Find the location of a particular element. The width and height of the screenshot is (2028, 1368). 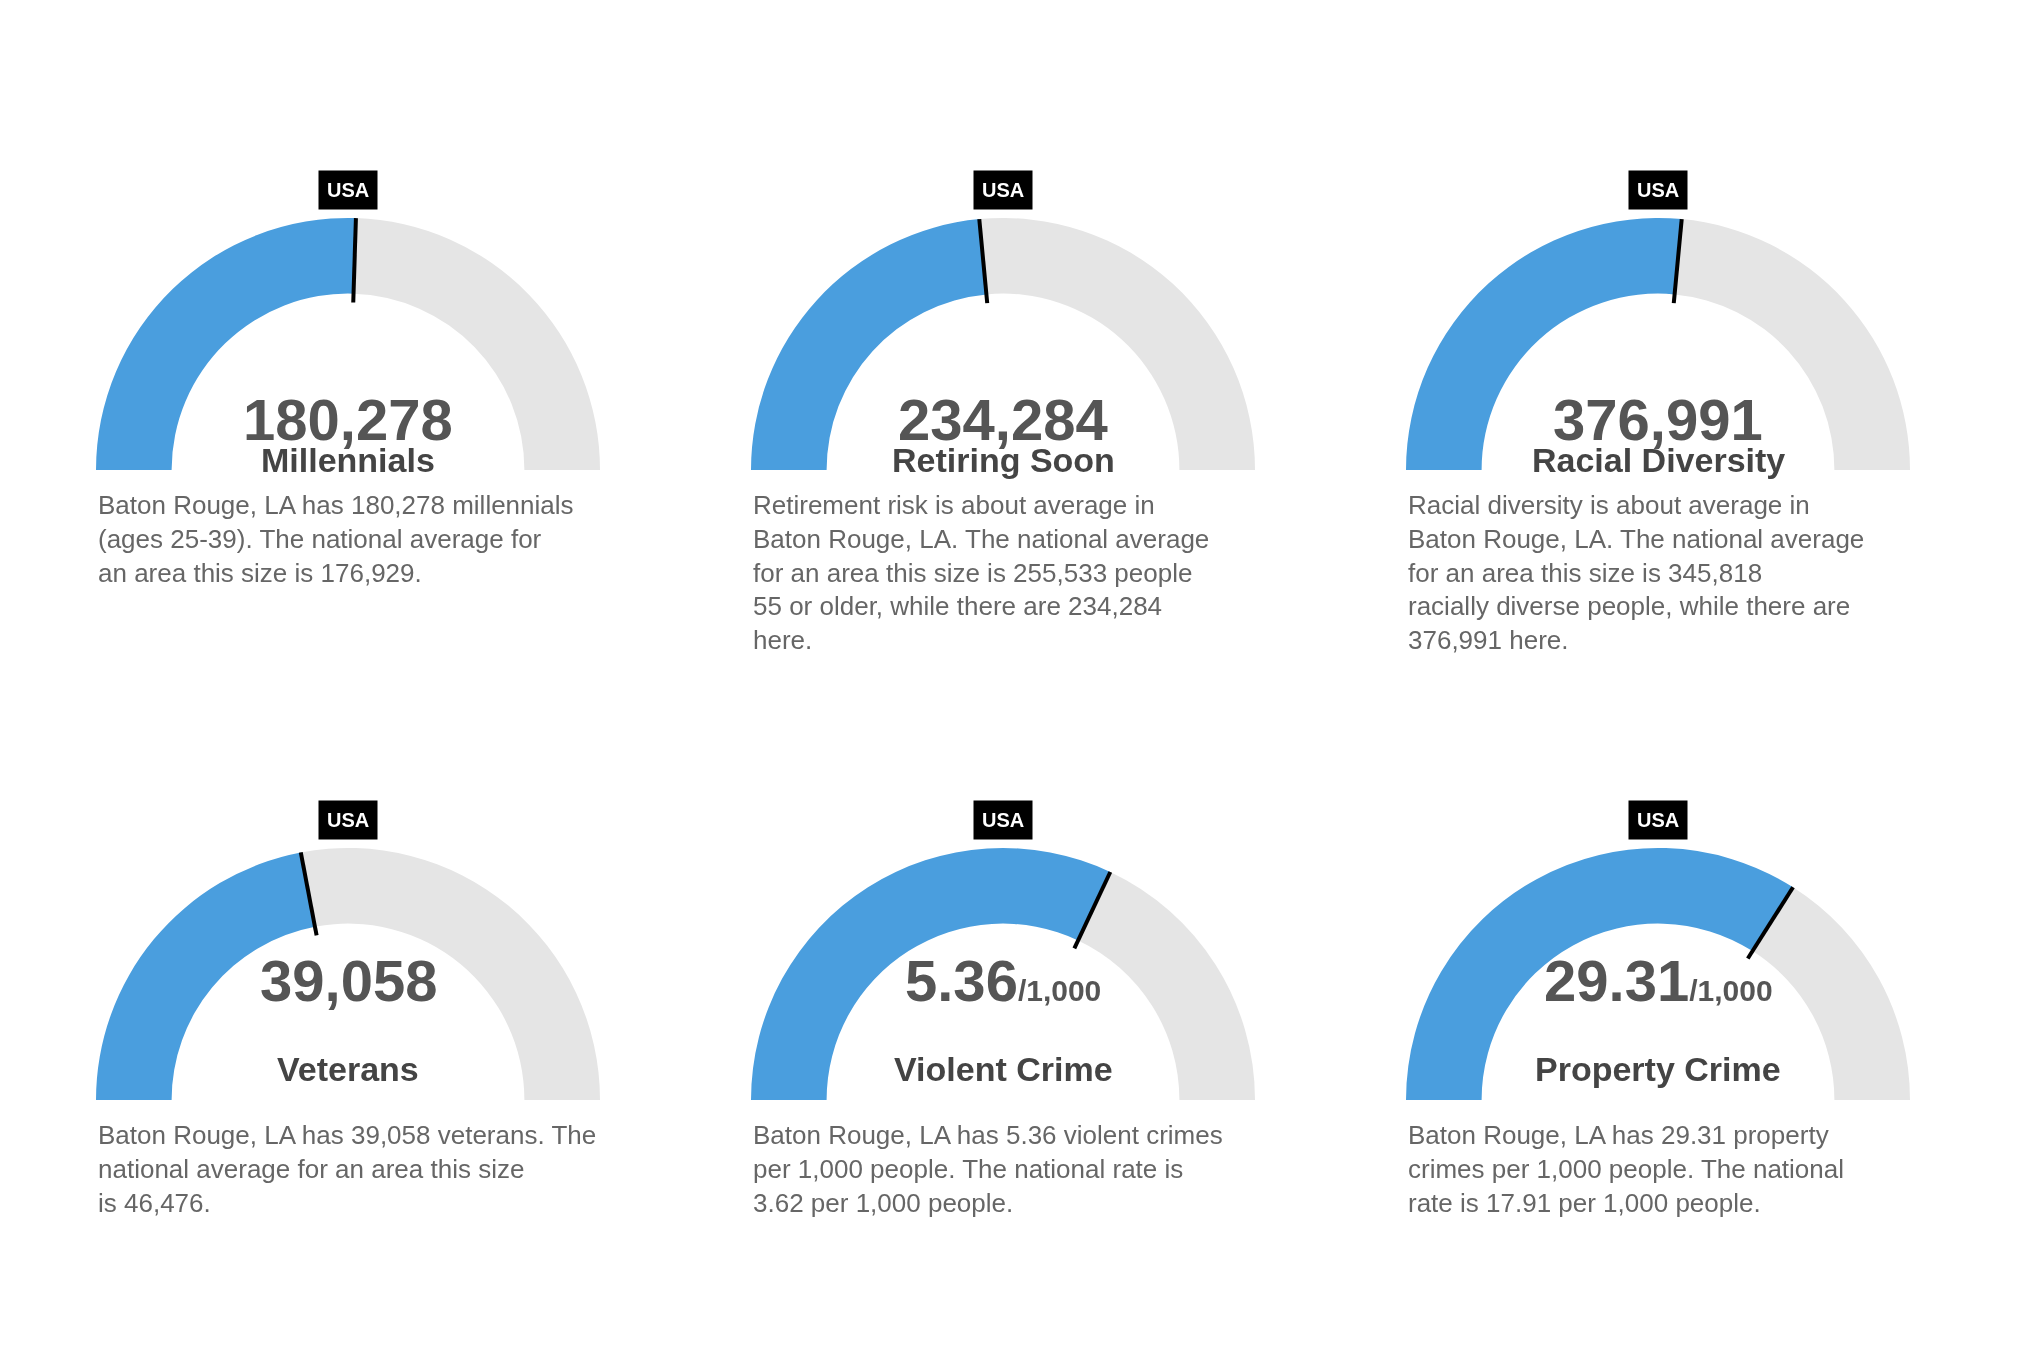

text: Baton Rouge, LA has 29.31 property crimes per 1,000 people. The national rate is 17.91 per 1,000 people. is located at coordinates (1626, 1169).